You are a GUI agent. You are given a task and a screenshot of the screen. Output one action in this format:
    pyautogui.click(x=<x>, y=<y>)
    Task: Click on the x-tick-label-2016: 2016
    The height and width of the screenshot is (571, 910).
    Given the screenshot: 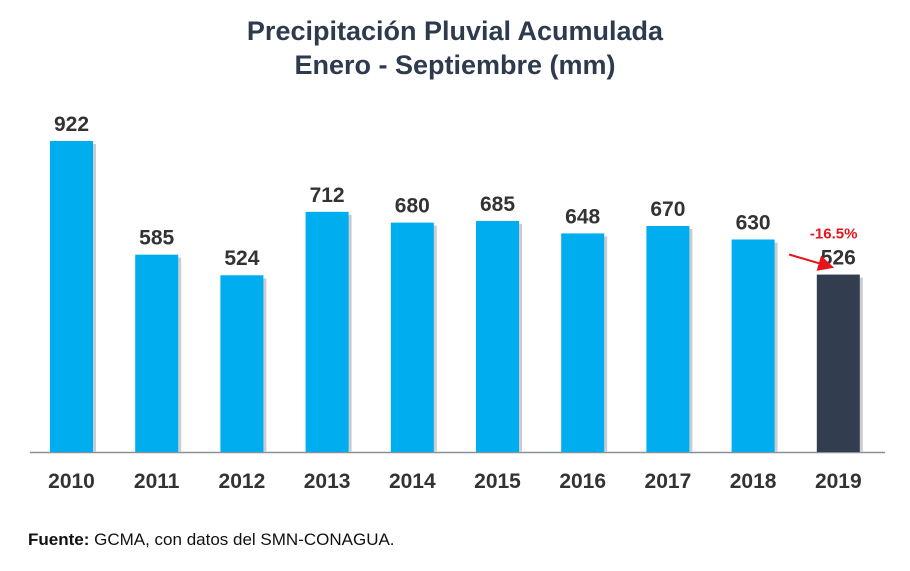 What is the action you would take?
    pyautogui.click(x=582, y=481)
    